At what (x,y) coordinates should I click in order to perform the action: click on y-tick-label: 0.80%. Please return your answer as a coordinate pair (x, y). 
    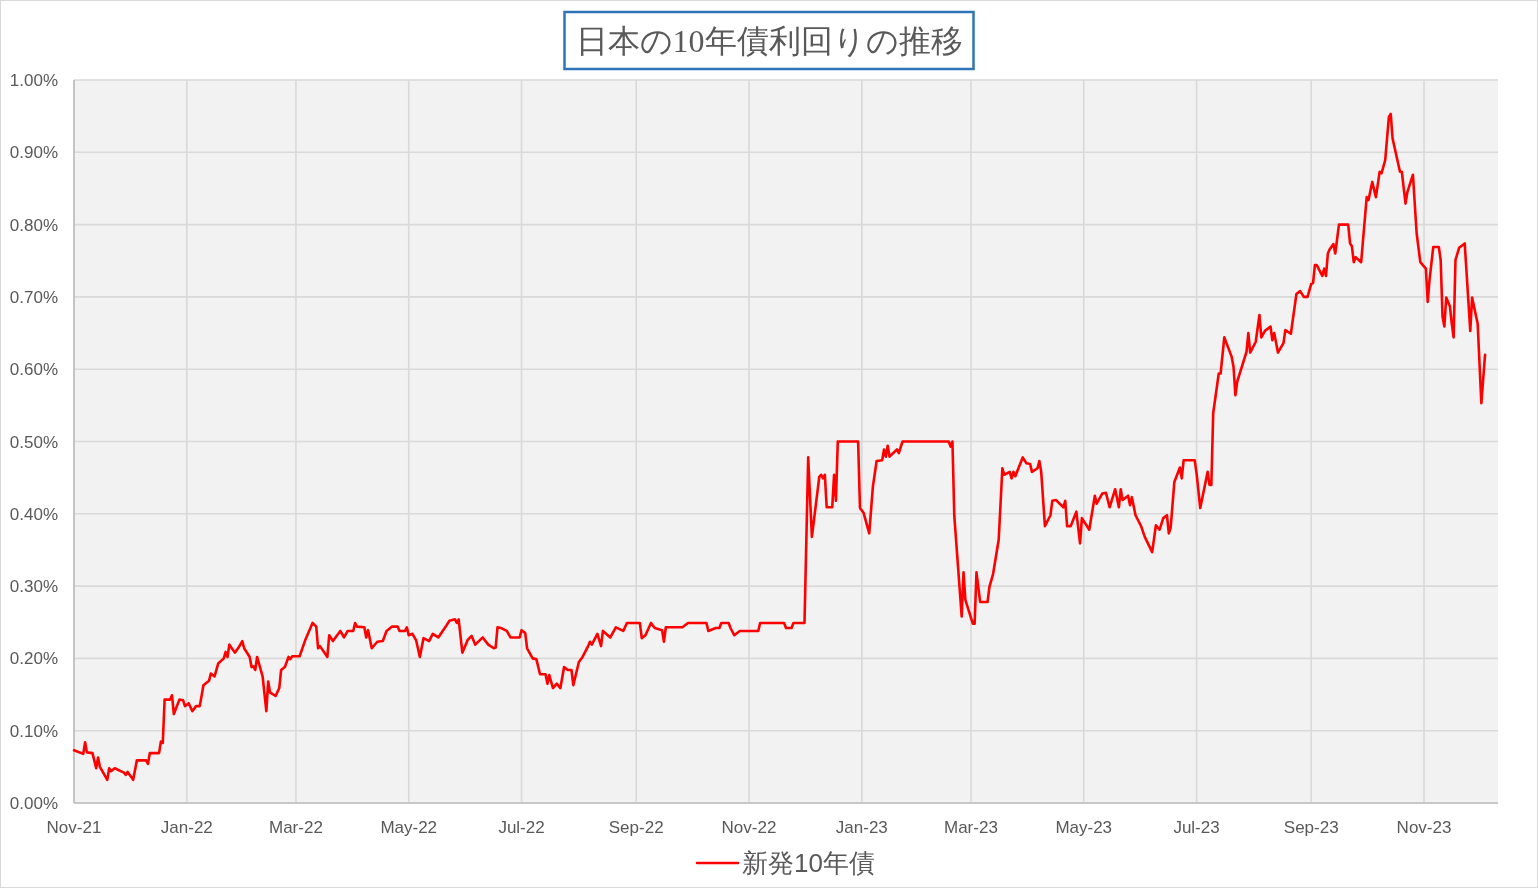
    Looking at the image, I should click on (33, 225).